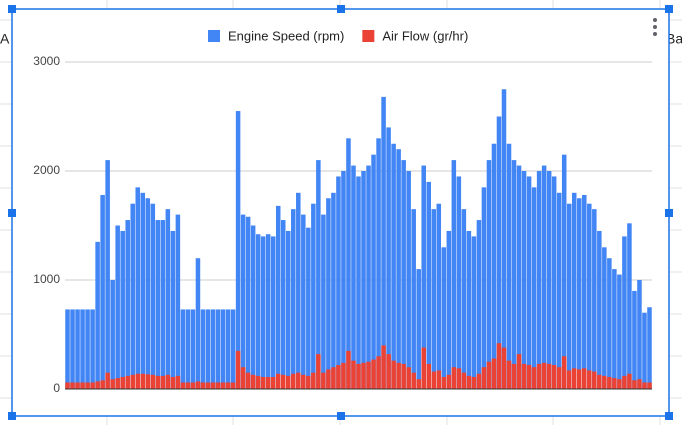 This screenshot has width=682, height=425. What do you see at coordinates (655, 27) in the screenshot?
I see `chart-menu` at bounding box center [655, 27].